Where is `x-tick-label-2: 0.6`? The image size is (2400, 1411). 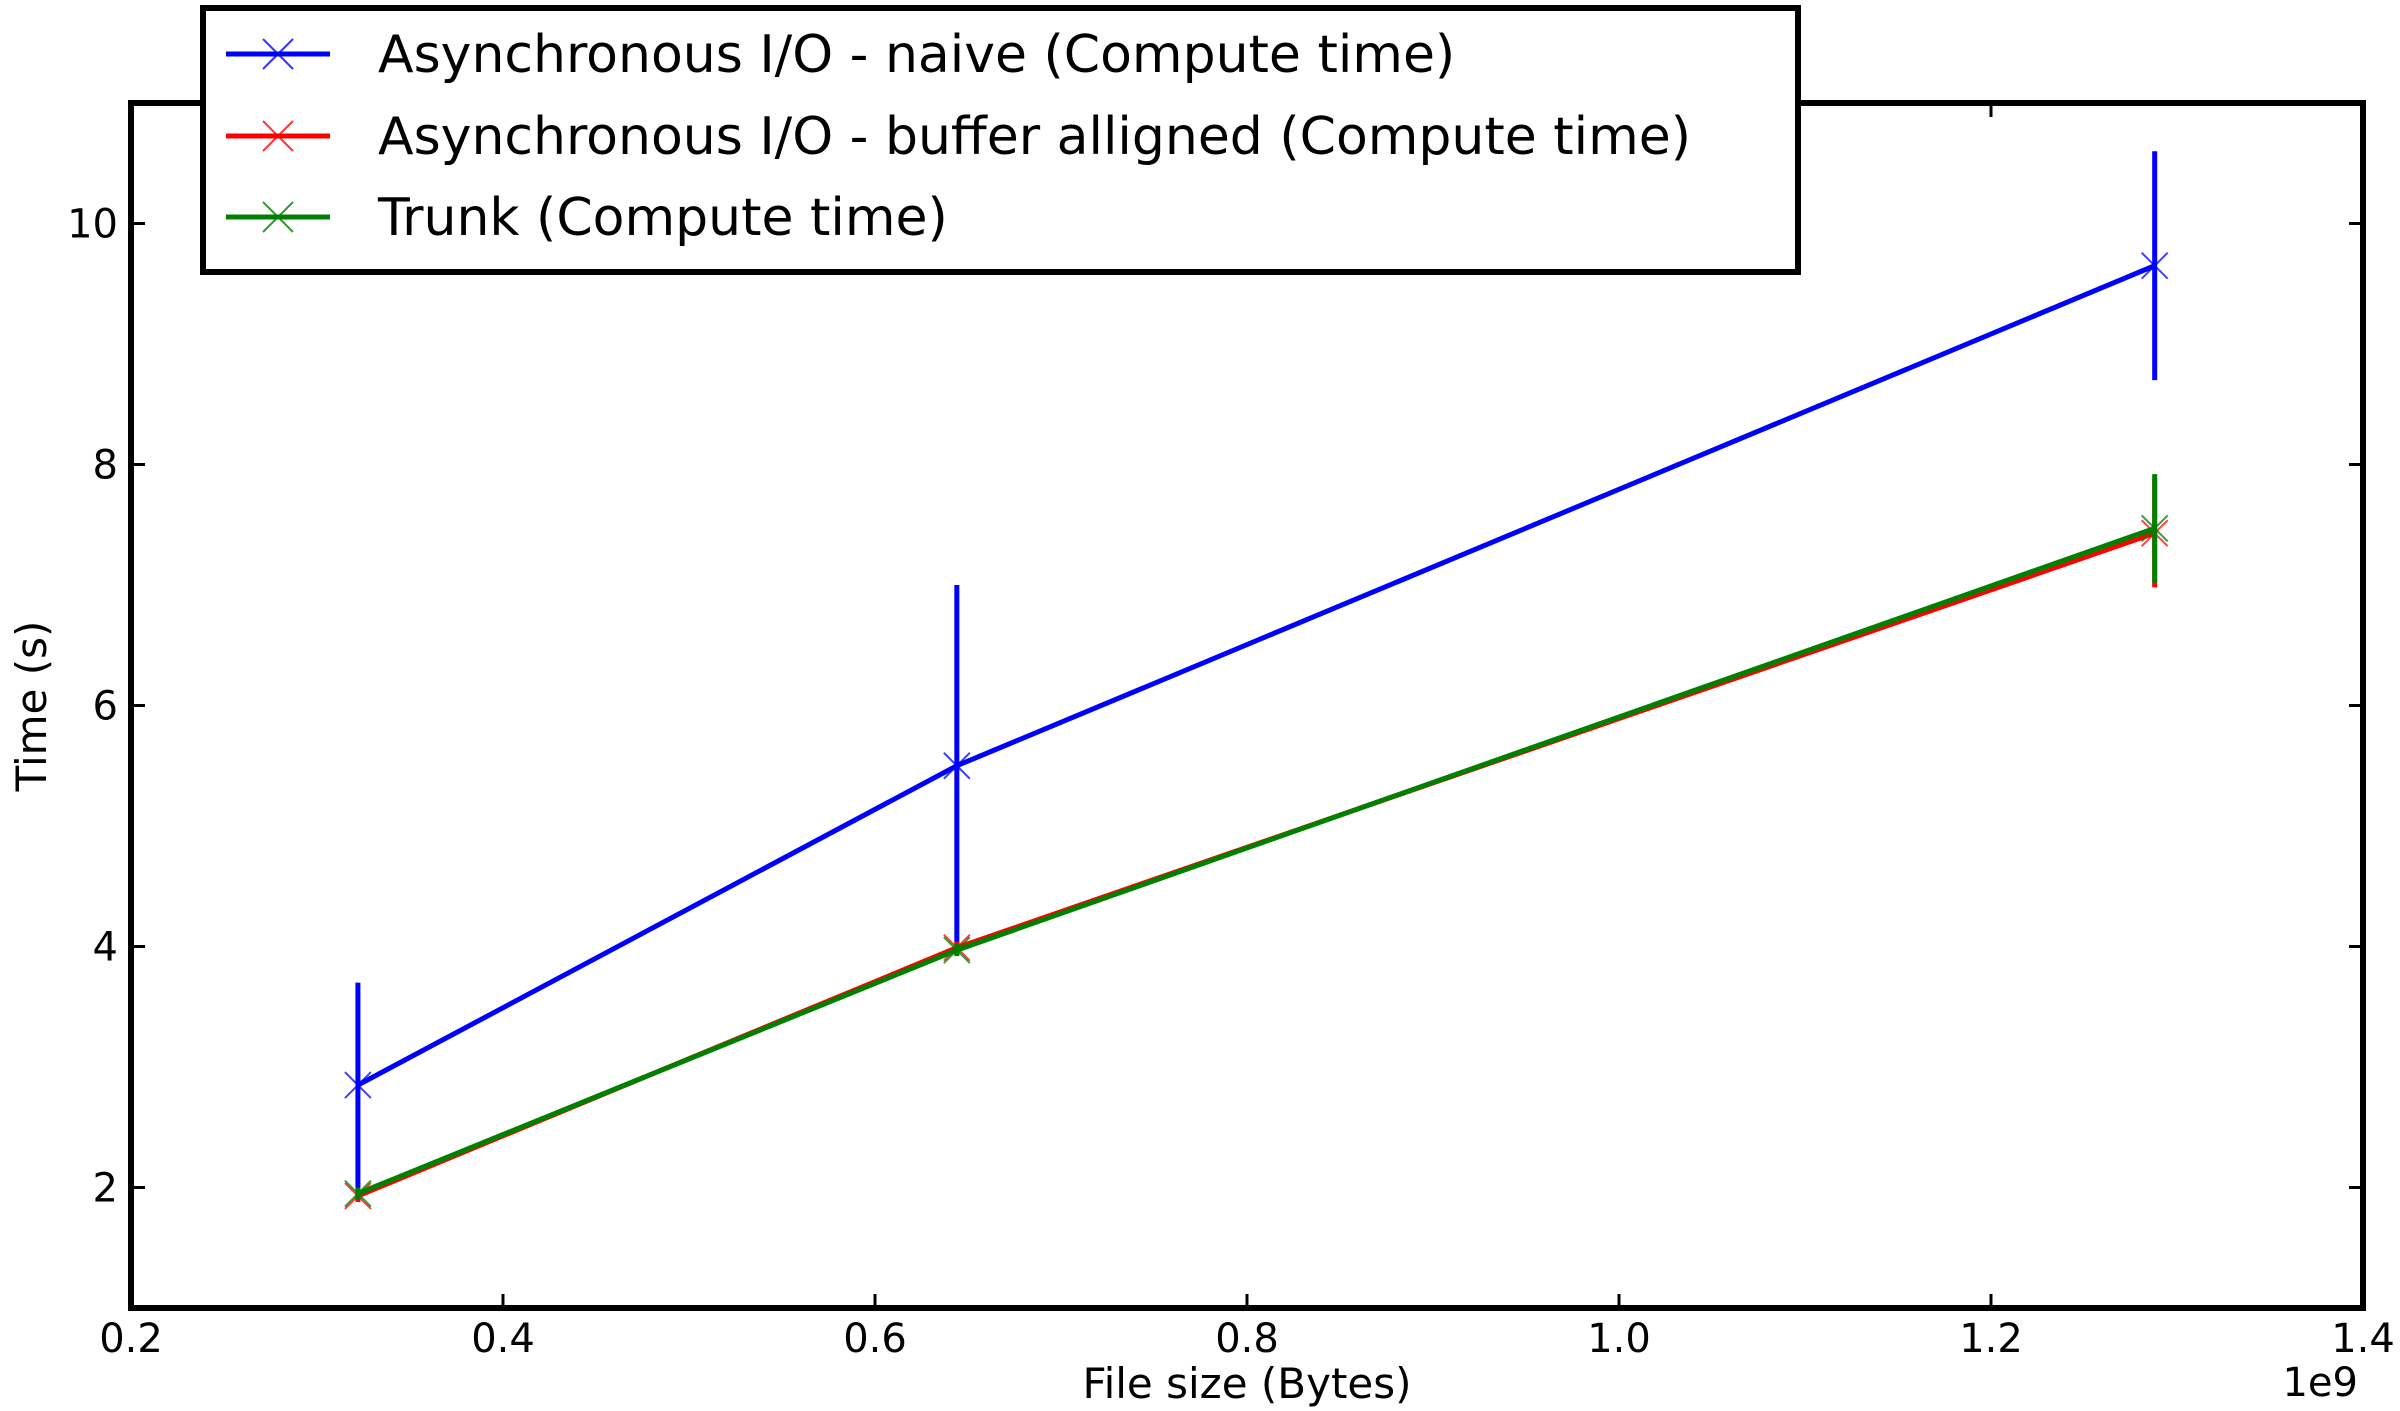 x-tick-label-2: 0.6 is located at coordinates (875, 1339).